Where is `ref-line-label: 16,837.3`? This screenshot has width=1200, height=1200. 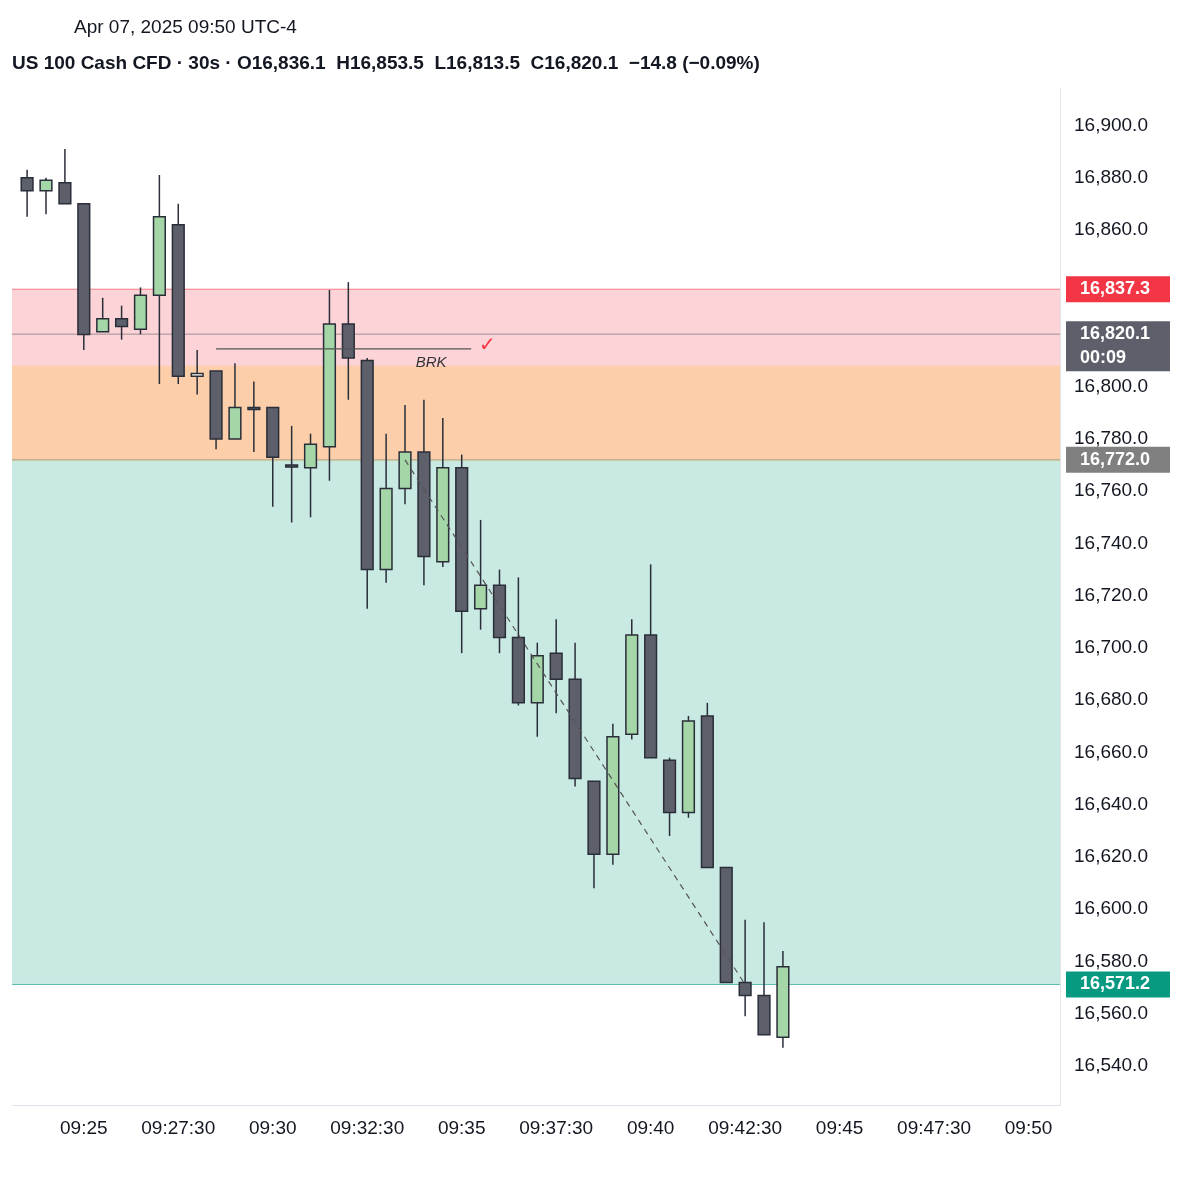 ref-line-label: 16,837.3 is located at coordinates (1115, 288).